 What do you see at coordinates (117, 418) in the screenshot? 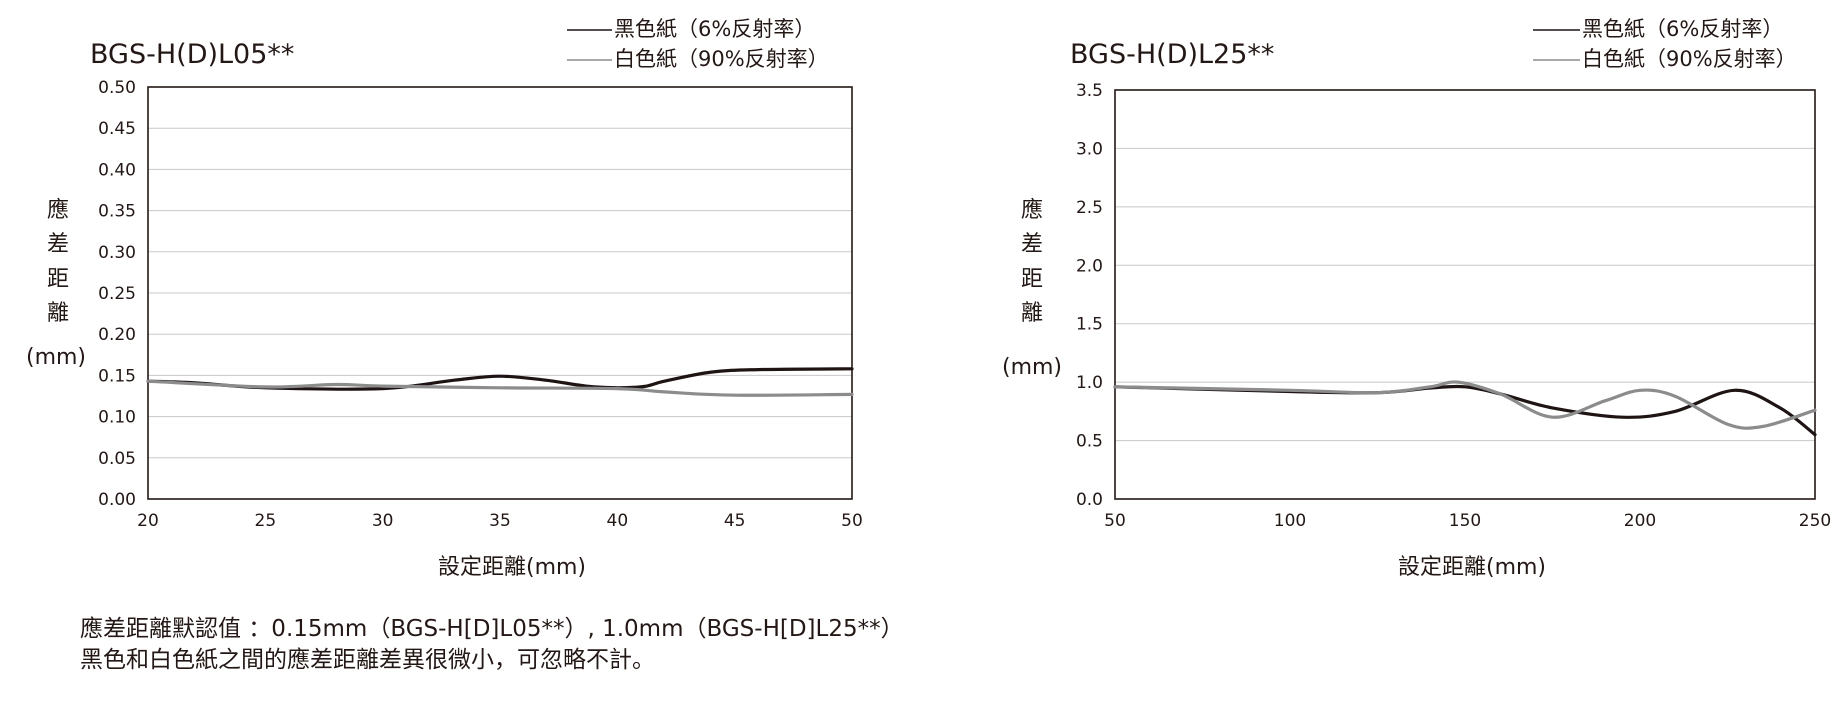
I see `y-tick-label: 0.10` at bounding box center [117, 418].